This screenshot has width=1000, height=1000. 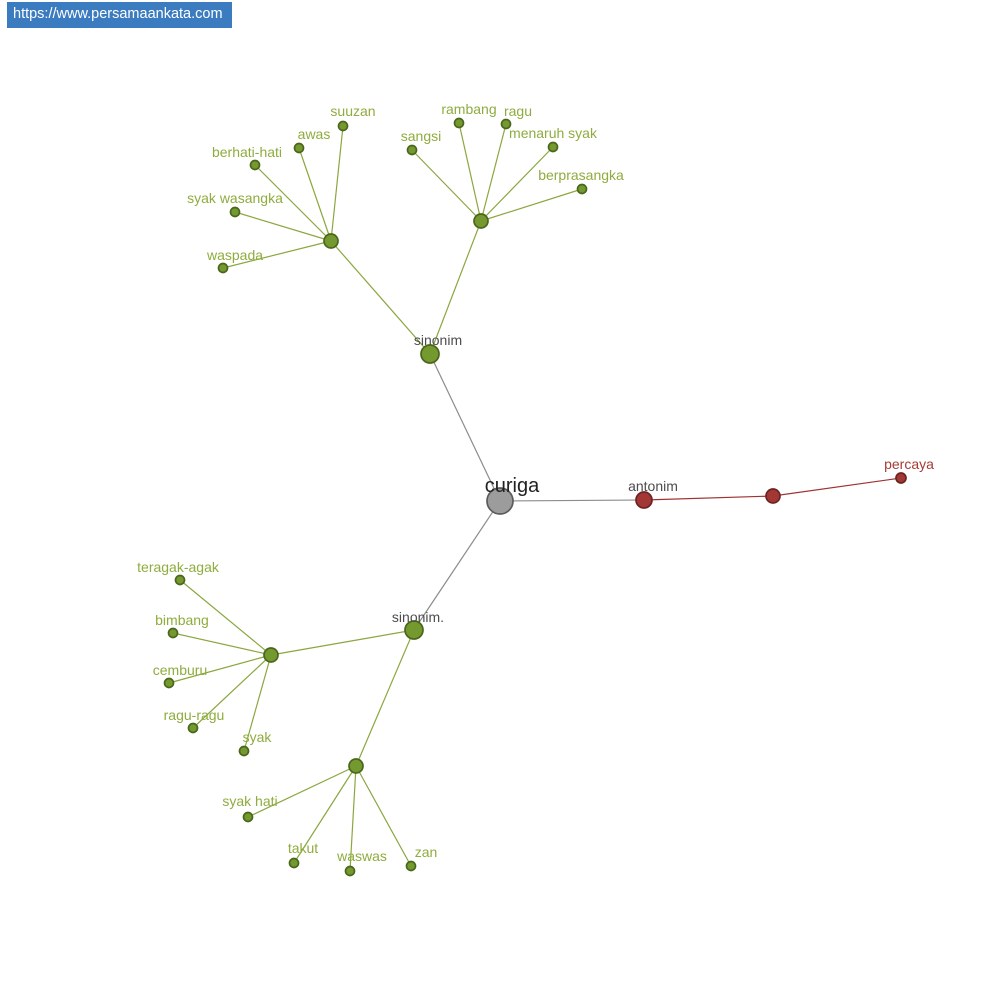 What do you see at coordinates (517, 184) in the screenshot?
I see `edge-hub-b-menaruh-syak` at bounding box center [517, 184].